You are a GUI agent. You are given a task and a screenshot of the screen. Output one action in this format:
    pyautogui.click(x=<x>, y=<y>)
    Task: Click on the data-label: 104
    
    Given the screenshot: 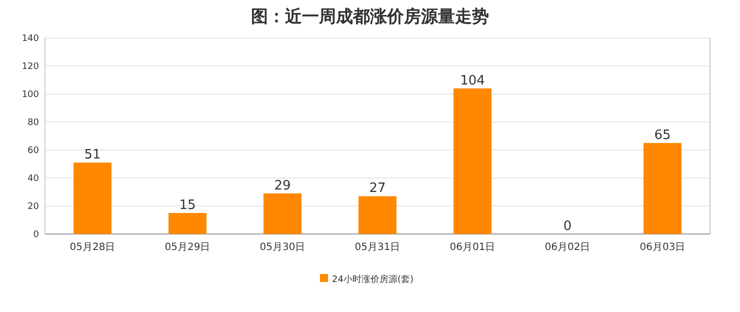 What is the action you would take?
    pyautogui.click(x=472, y=80)
    